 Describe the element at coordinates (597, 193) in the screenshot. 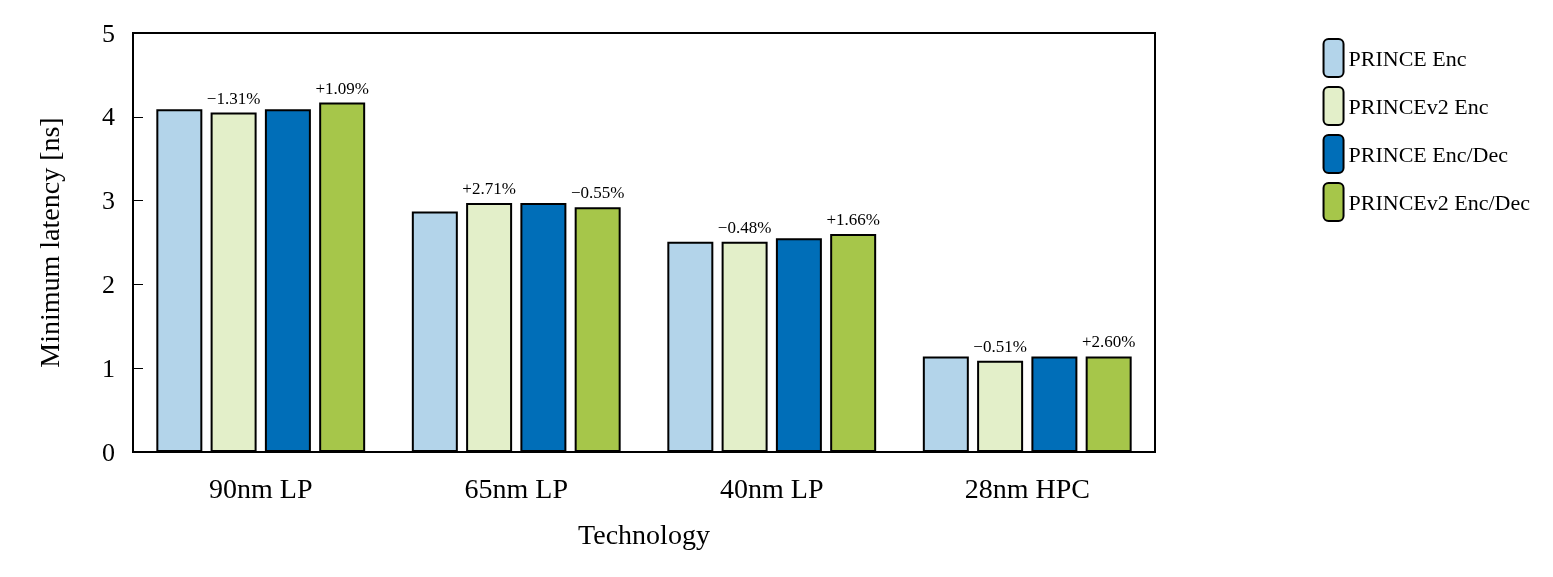

I see `annotation: −0.55%` at that location.